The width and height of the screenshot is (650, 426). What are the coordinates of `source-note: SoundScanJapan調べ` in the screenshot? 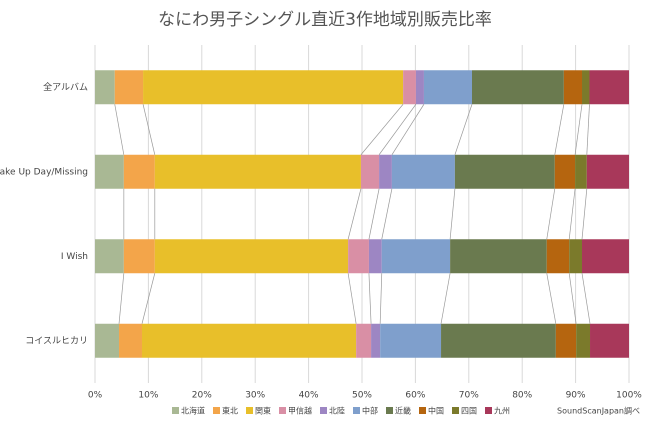 It's located at (598, 411).